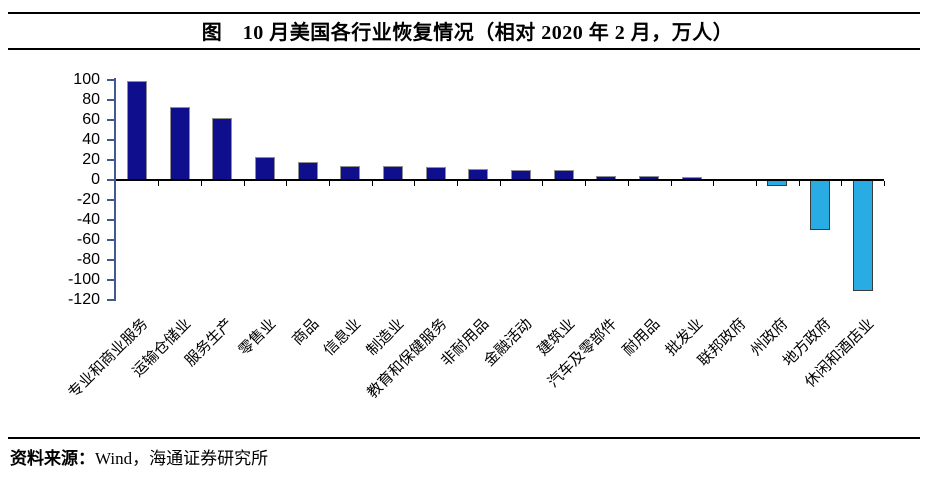 The width and height of the screenshot is (935, 477). What do you see at coordinates (464, 49) in the screenshot?
I see `title-divider-rule` at bounding box center [464, 49].